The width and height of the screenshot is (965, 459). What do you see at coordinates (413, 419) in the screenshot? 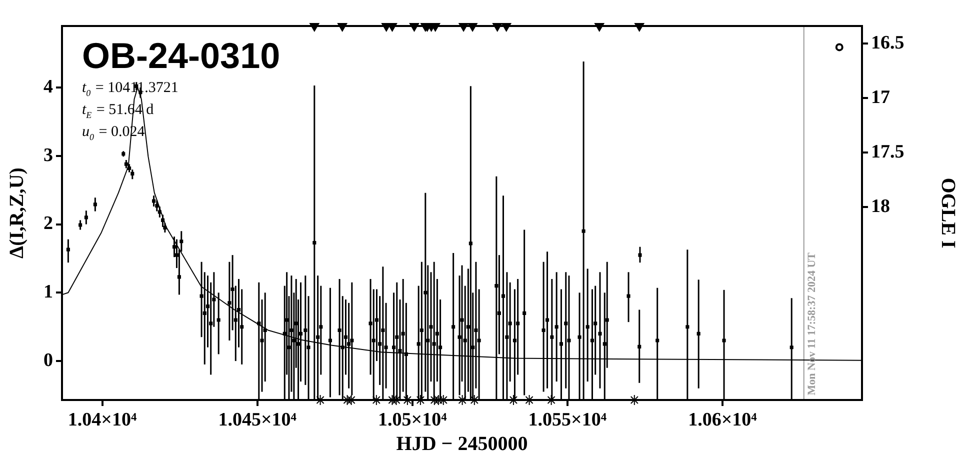
I see `x-tick-label: 1.05×10⁴` at bounding box center [413, 419].